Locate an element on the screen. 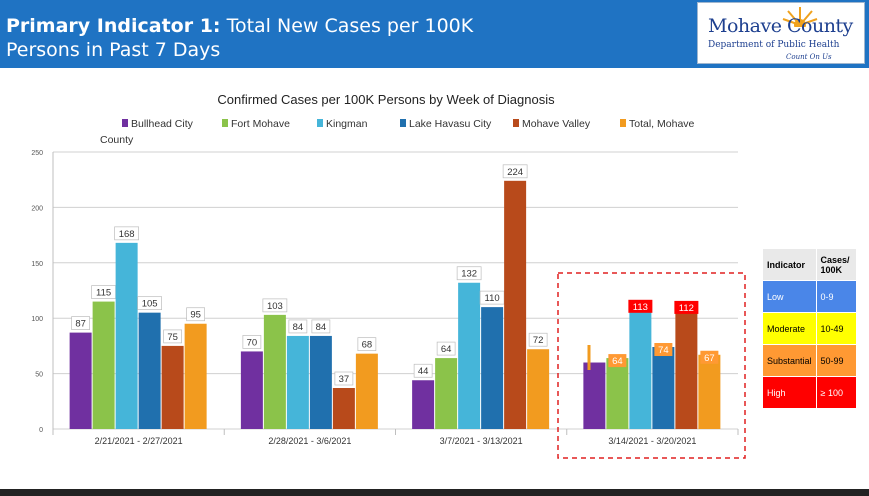 This screenshot has height=496, width=869. indicator-row-moderate: Moderate 10-49 is located at coordinates (810, 328).